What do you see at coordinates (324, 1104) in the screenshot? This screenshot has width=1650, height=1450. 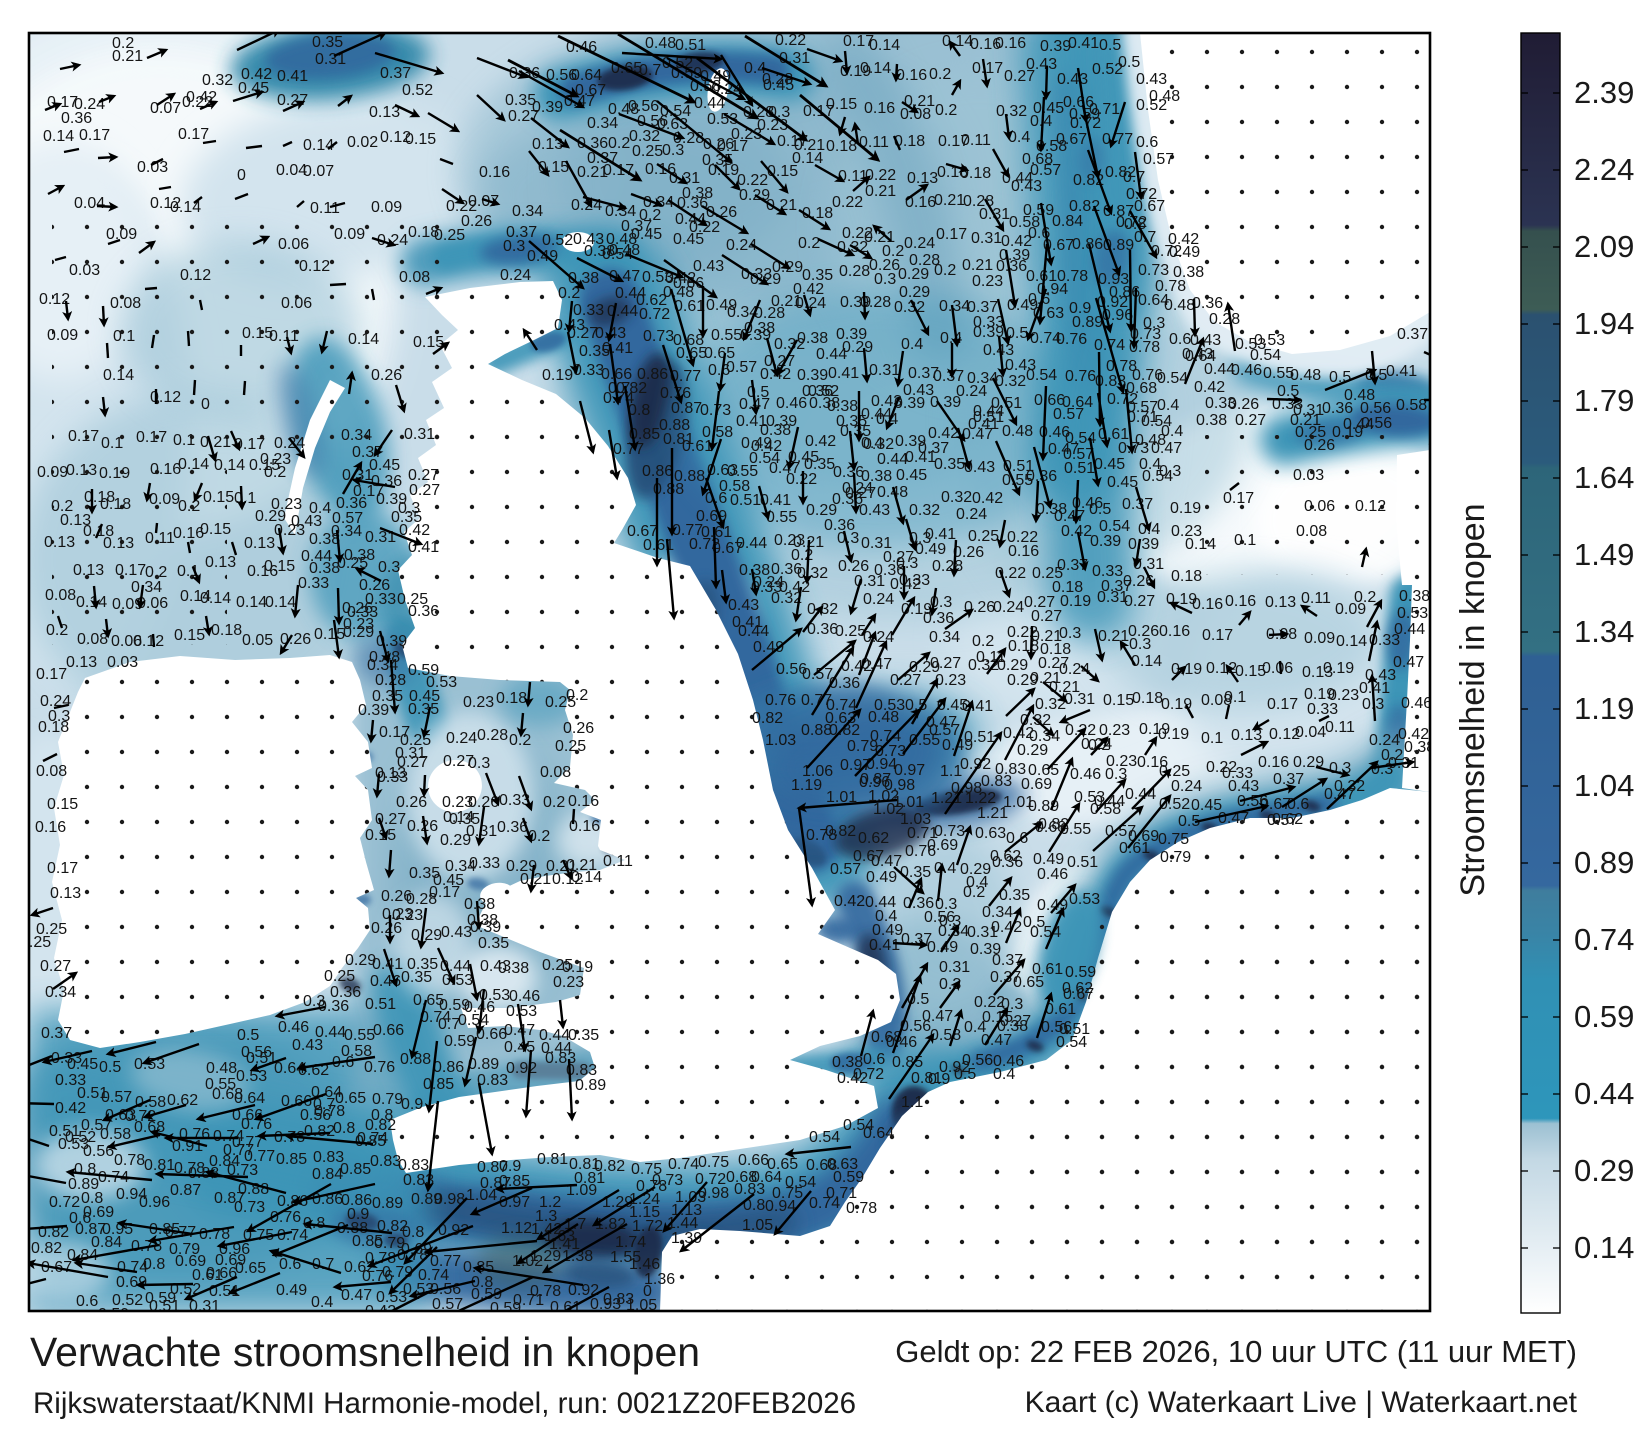 I see `svg-text: 0.7` at bounding box center [324, 1104].